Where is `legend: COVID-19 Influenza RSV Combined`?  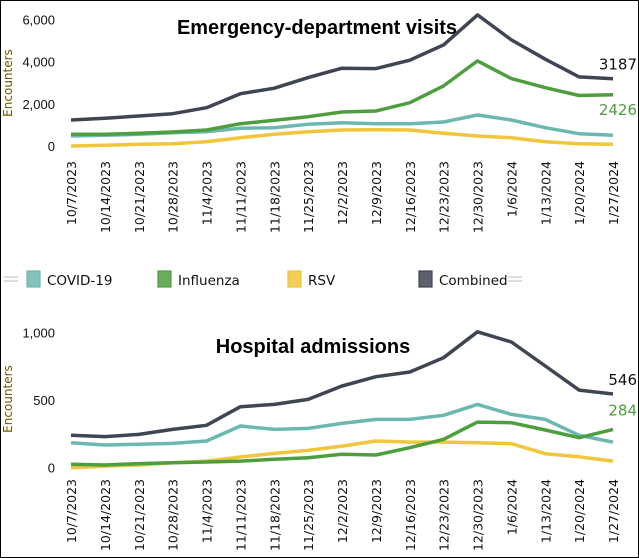
legend: COVID-19 Influenza RSV Combined is located at coordinates (263, 279).